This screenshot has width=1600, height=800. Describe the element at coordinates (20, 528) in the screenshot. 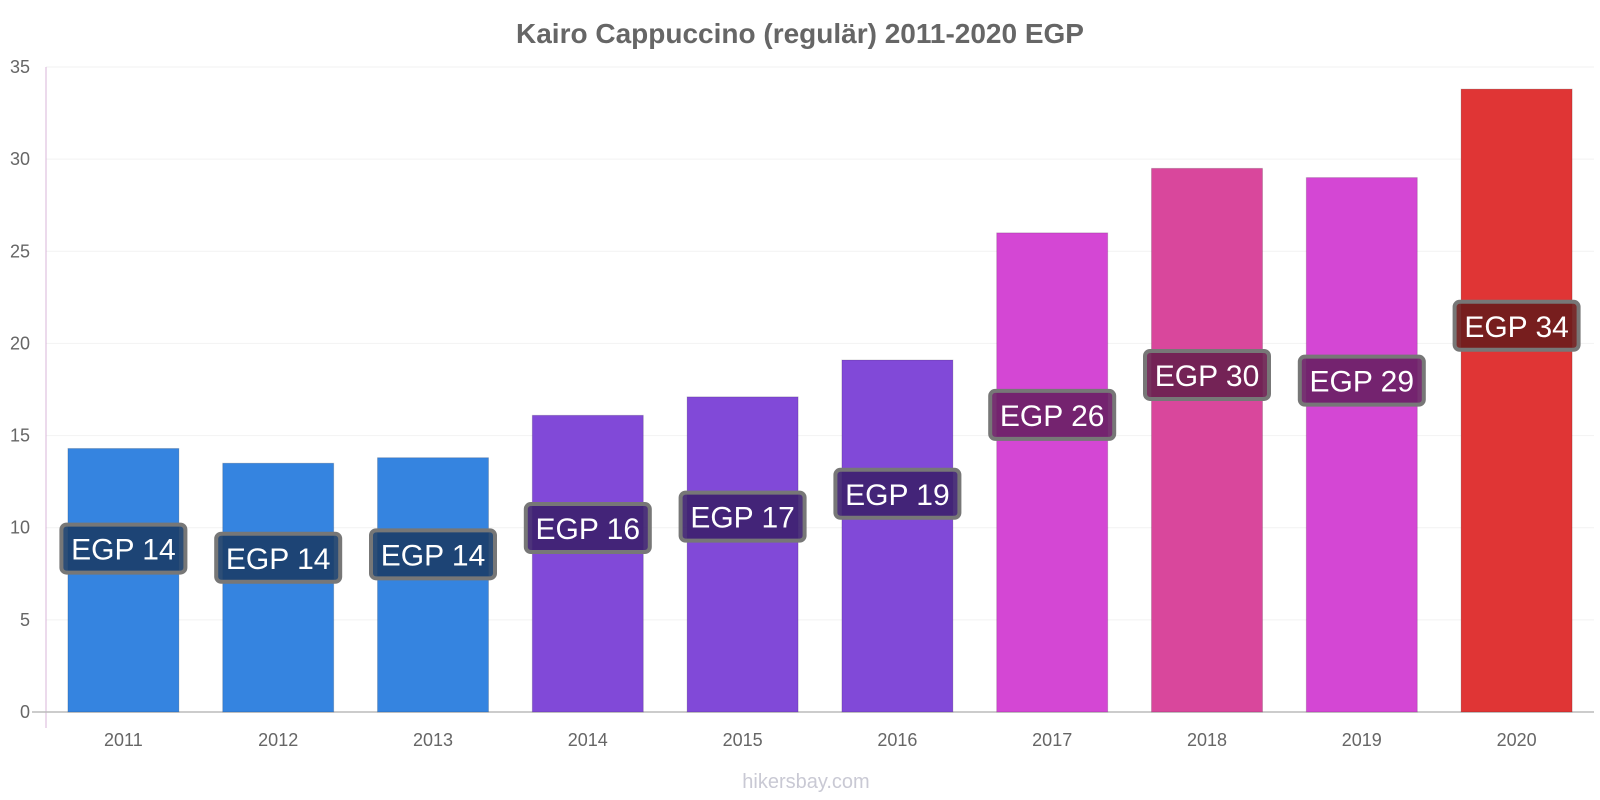

I see `y-tick-label: 10` at that location.